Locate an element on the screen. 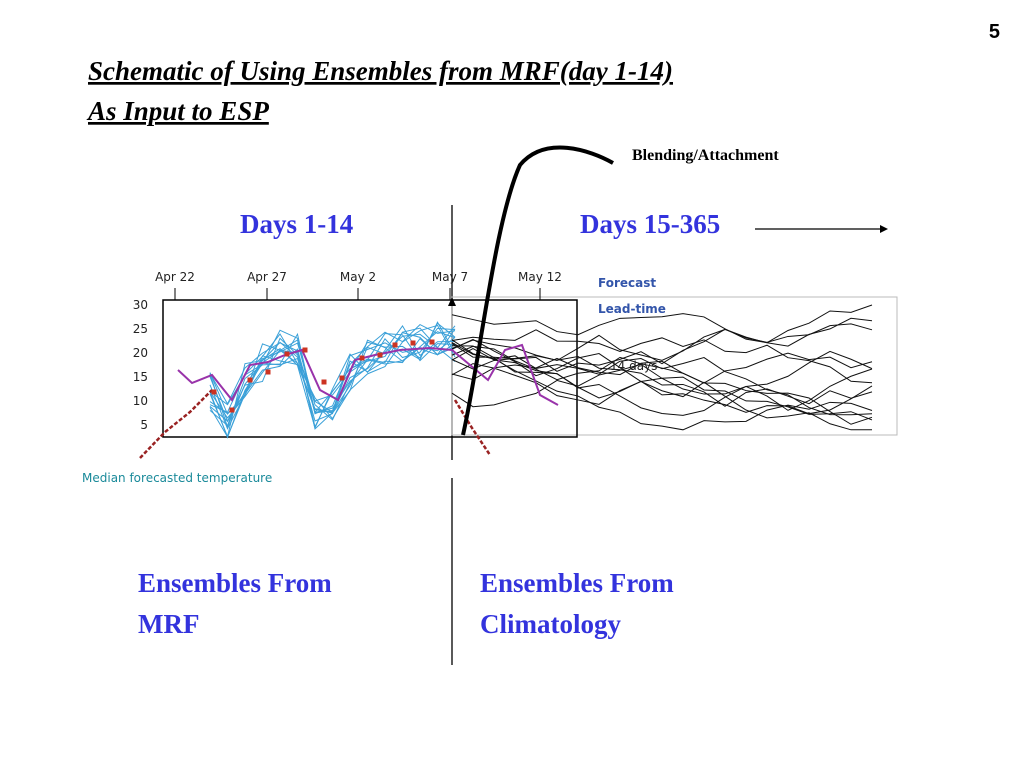 The image size is (1024, 768). title-line: As Input to ESP is located at coordinates (177, 111).